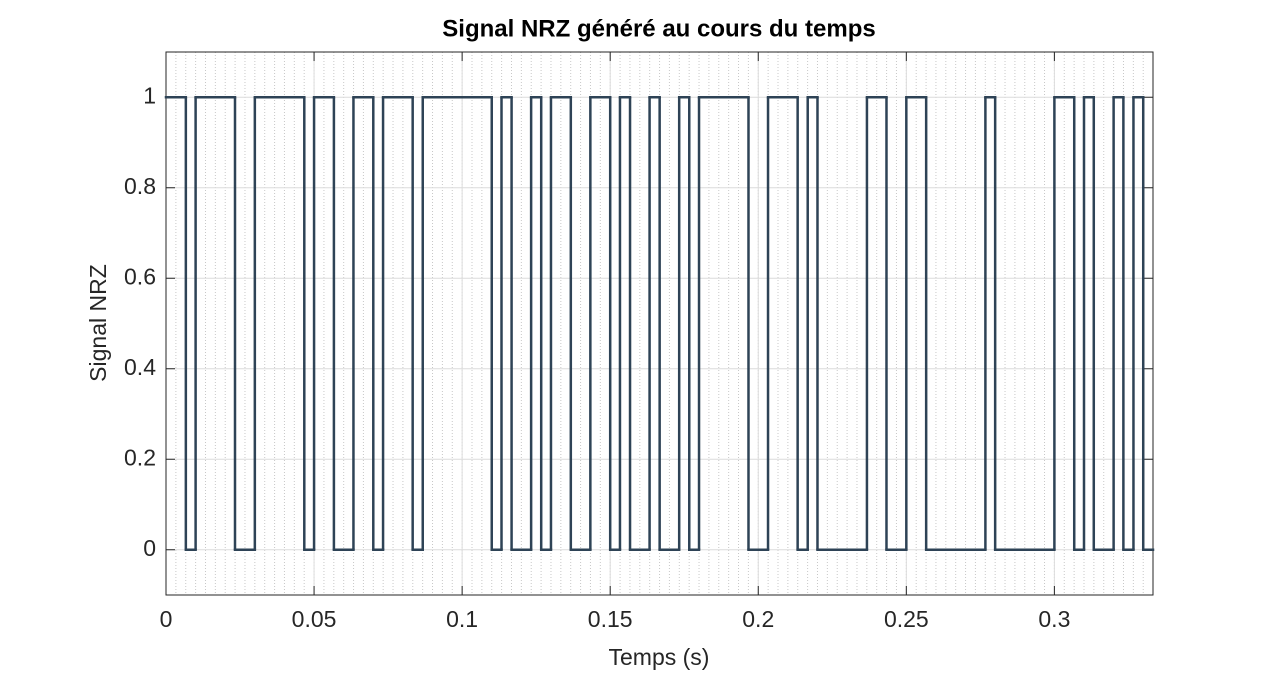  I want to click on chart-title: Signal NRZ généré au cours du temps, so click(658, 28).